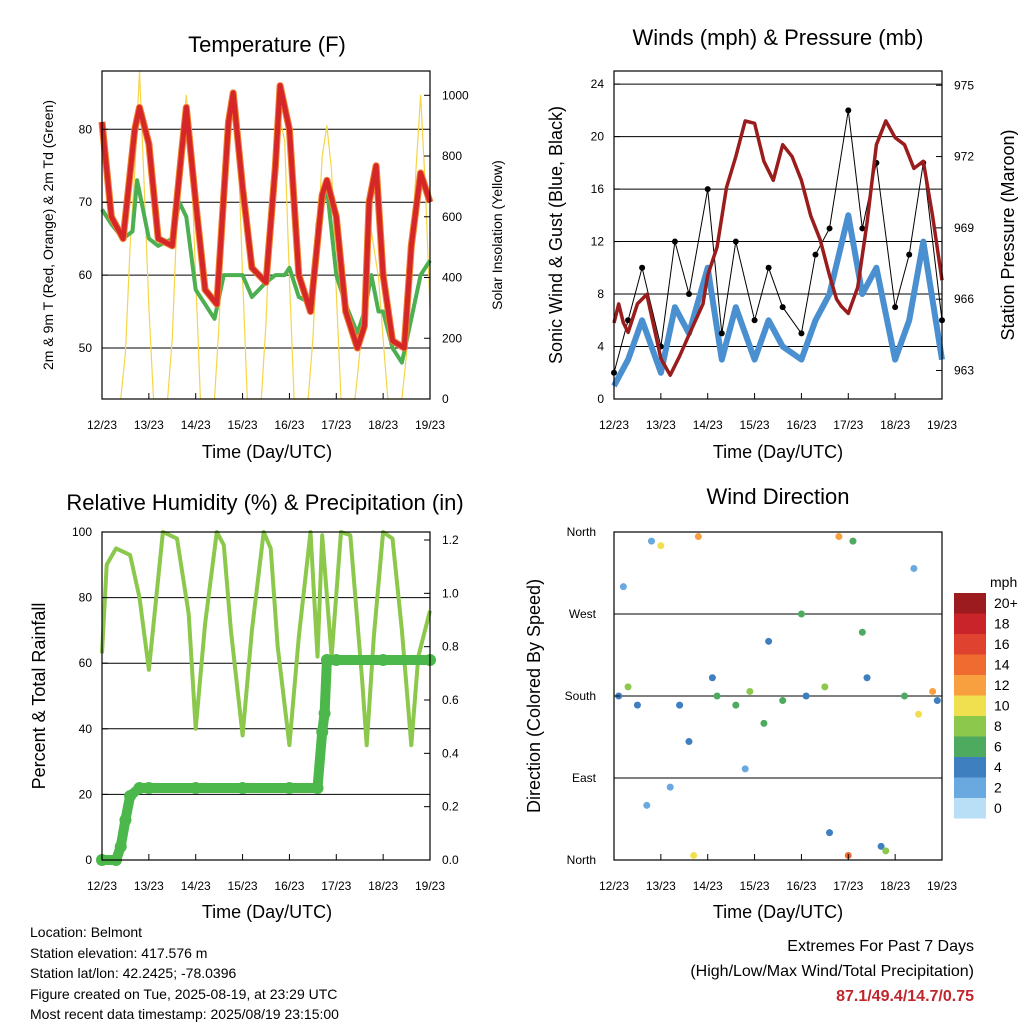  What do you see at coordinates (964, 157) in the screenshot?
I see `y2-tick-label: 972` at bounding box center [964, 157].